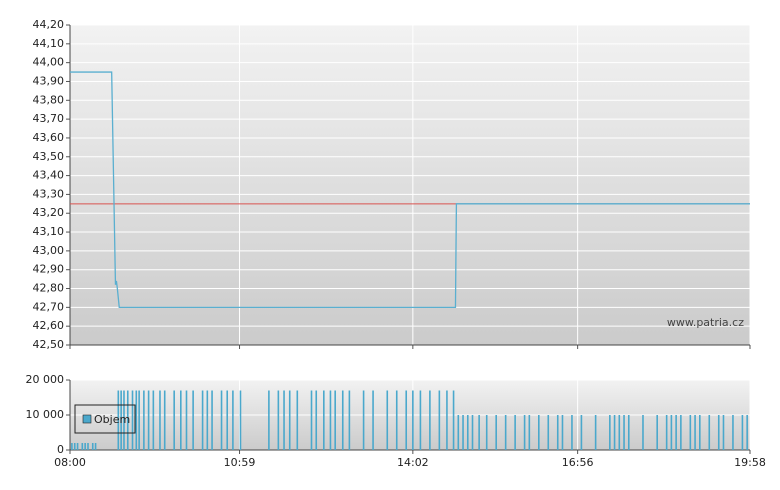 The image size is (780, 490). I want to click on y-tick-label: 42,60, so click(49, 325).